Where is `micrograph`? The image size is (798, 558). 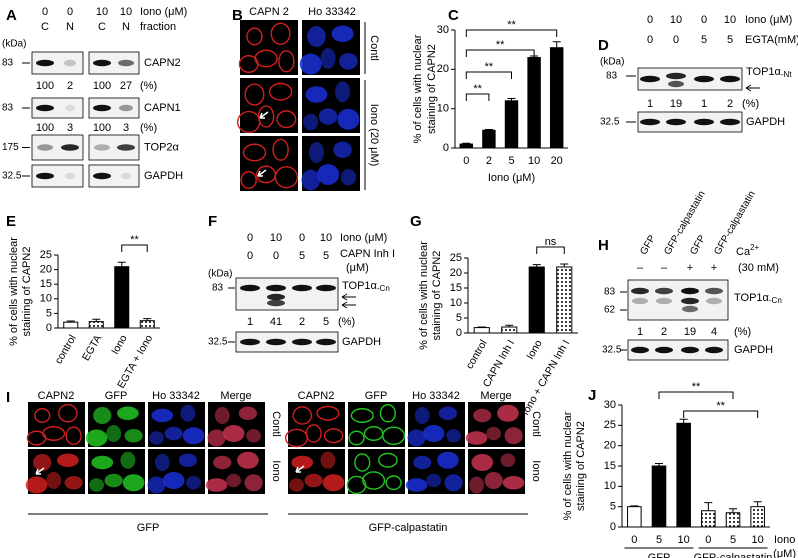
micrograph is located at coordinates (316, 424).